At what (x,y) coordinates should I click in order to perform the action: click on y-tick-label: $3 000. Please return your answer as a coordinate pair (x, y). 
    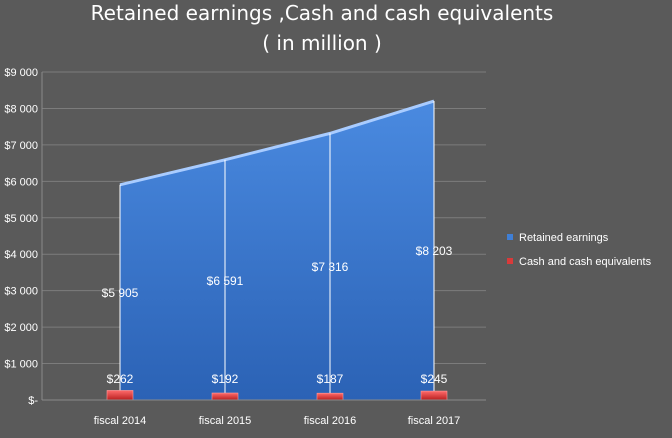
    Looking at the image, I should click on (21, 292).